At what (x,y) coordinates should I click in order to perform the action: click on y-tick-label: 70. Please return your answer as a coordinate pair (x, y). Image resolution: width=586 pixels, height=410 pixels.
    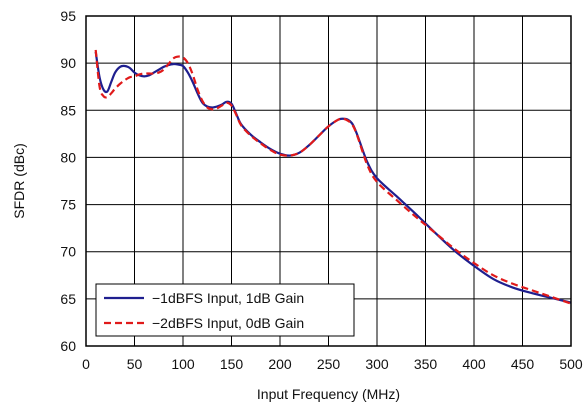
    Looking at the image, I should click on (68, 252).